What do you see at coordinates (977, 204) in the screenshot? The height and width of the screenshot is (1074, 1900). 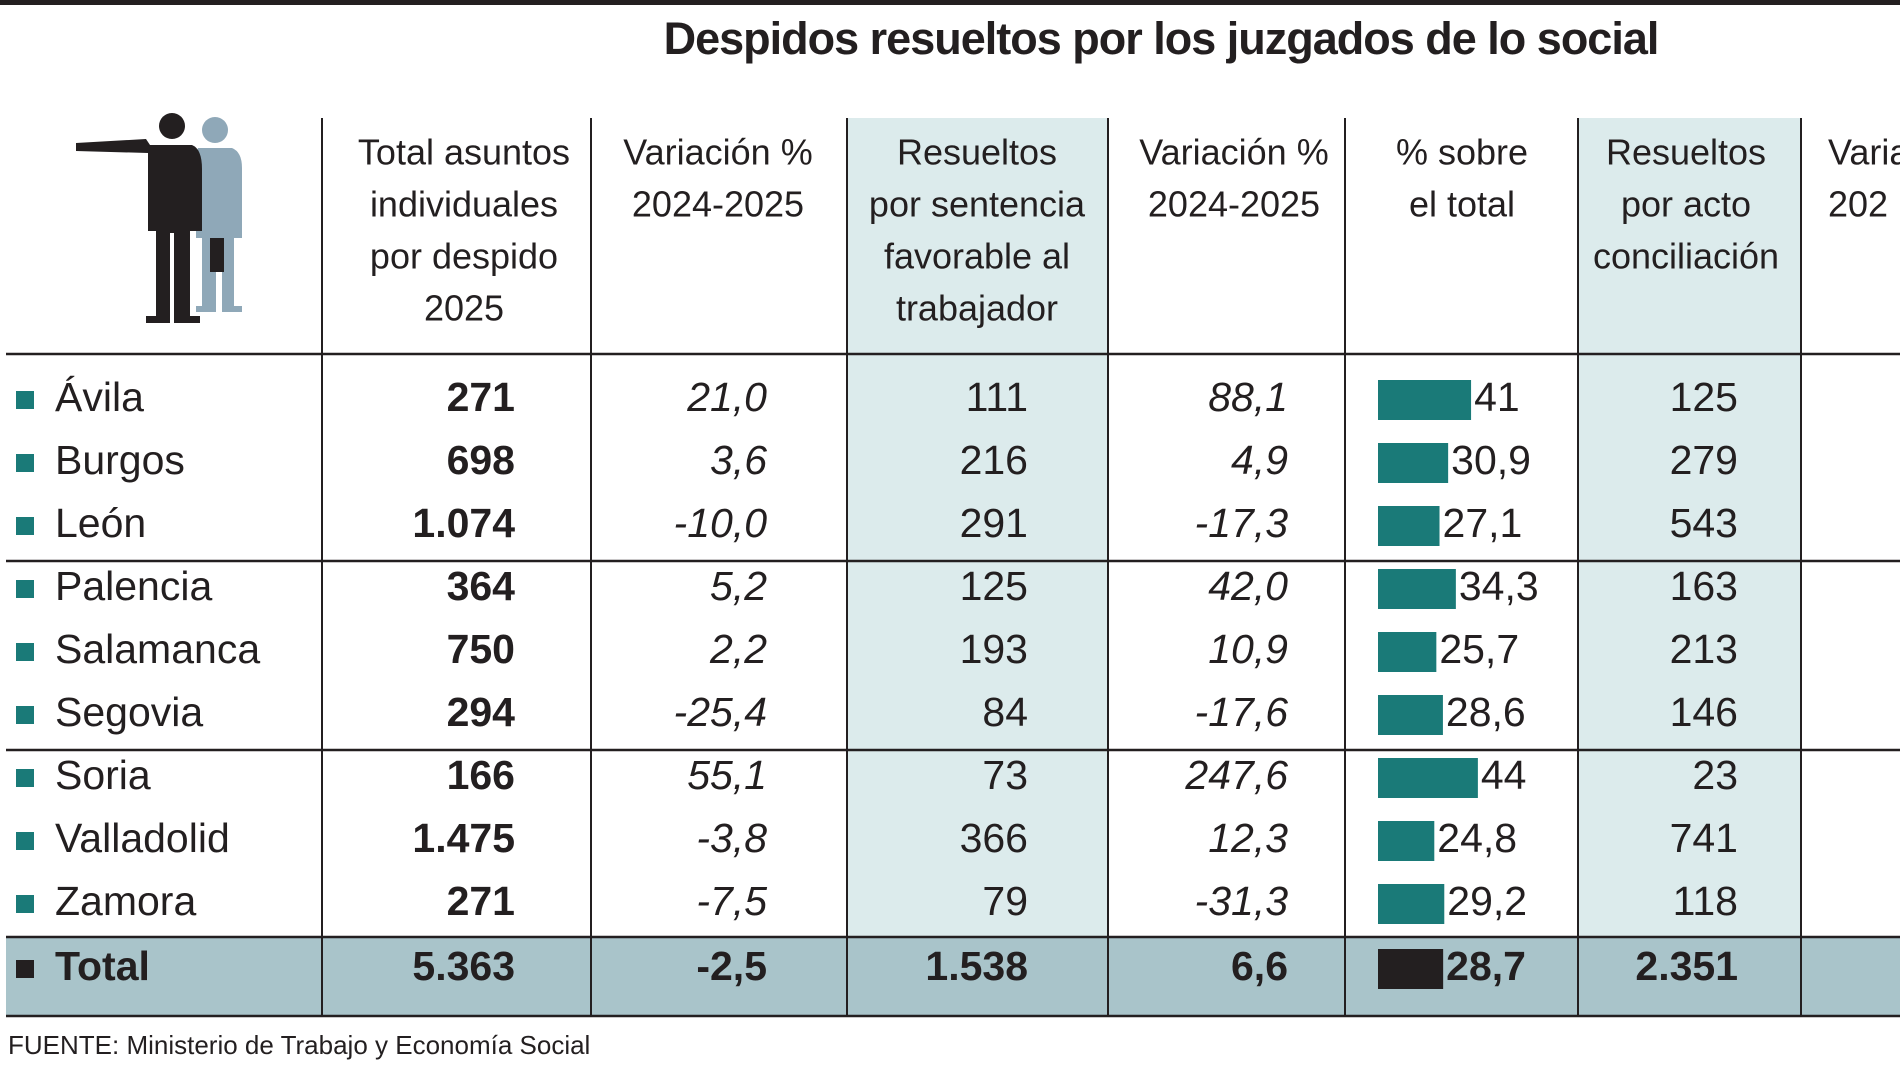 I see `column-header: por sentencia` at bounding box center [977, 204].